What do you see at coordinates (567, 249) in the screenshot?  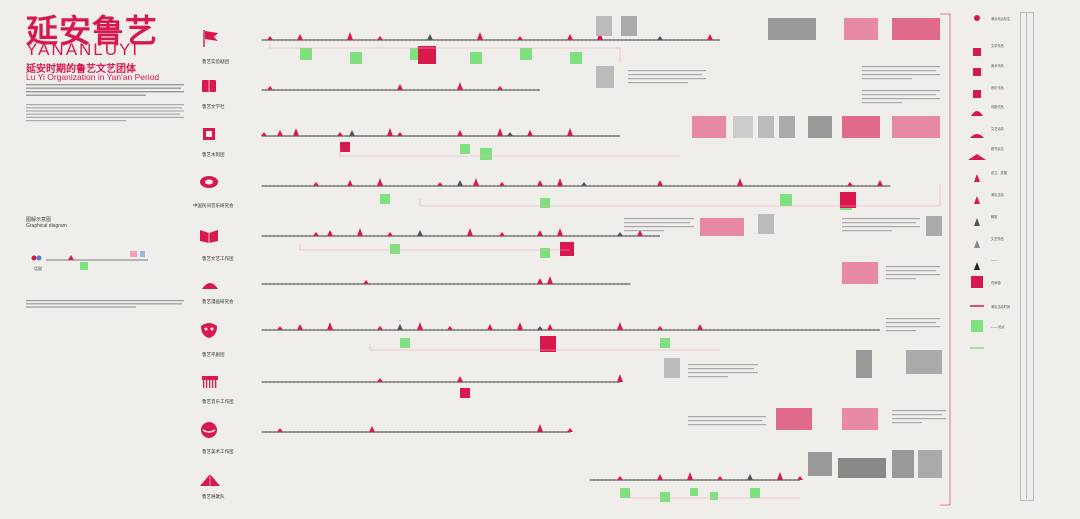 I see `work-box` at bounding box center [567, 249].